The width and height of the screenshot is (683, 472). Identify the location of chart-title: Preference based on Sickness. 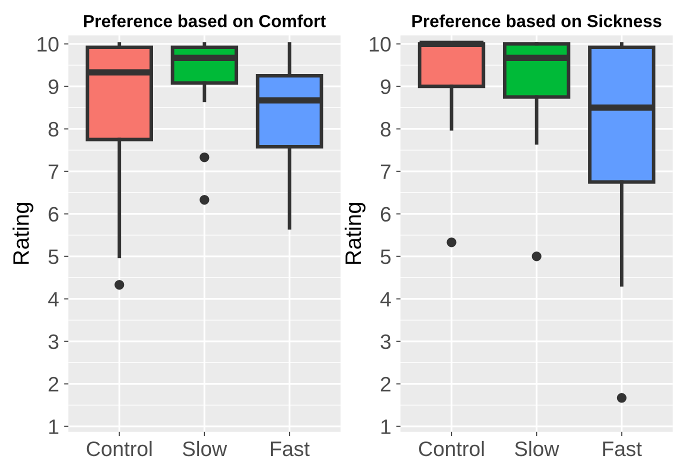
(537, 21).